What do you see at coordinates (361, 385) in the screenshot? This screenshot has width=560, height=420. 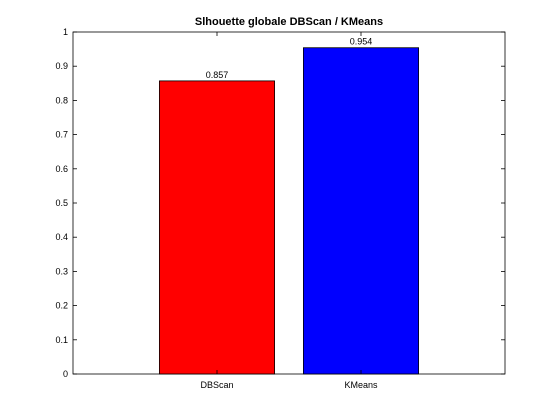 I see `x-tick-label: KMeans` at bounding box center [361, 385].